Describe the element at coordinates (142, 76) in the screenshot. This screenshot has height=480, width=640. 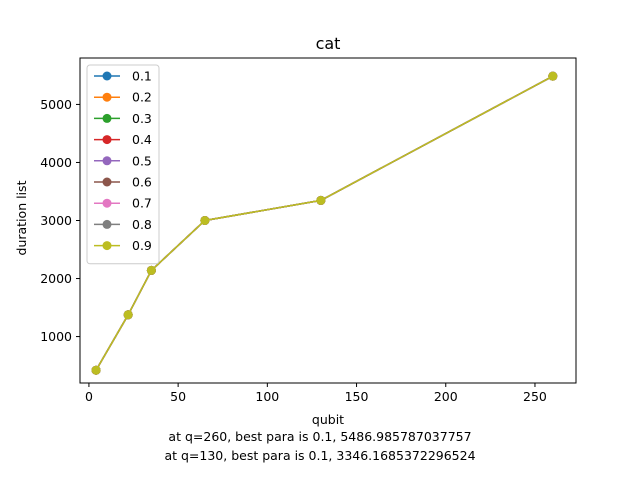
I see `legend-label: 0.1` at that location.